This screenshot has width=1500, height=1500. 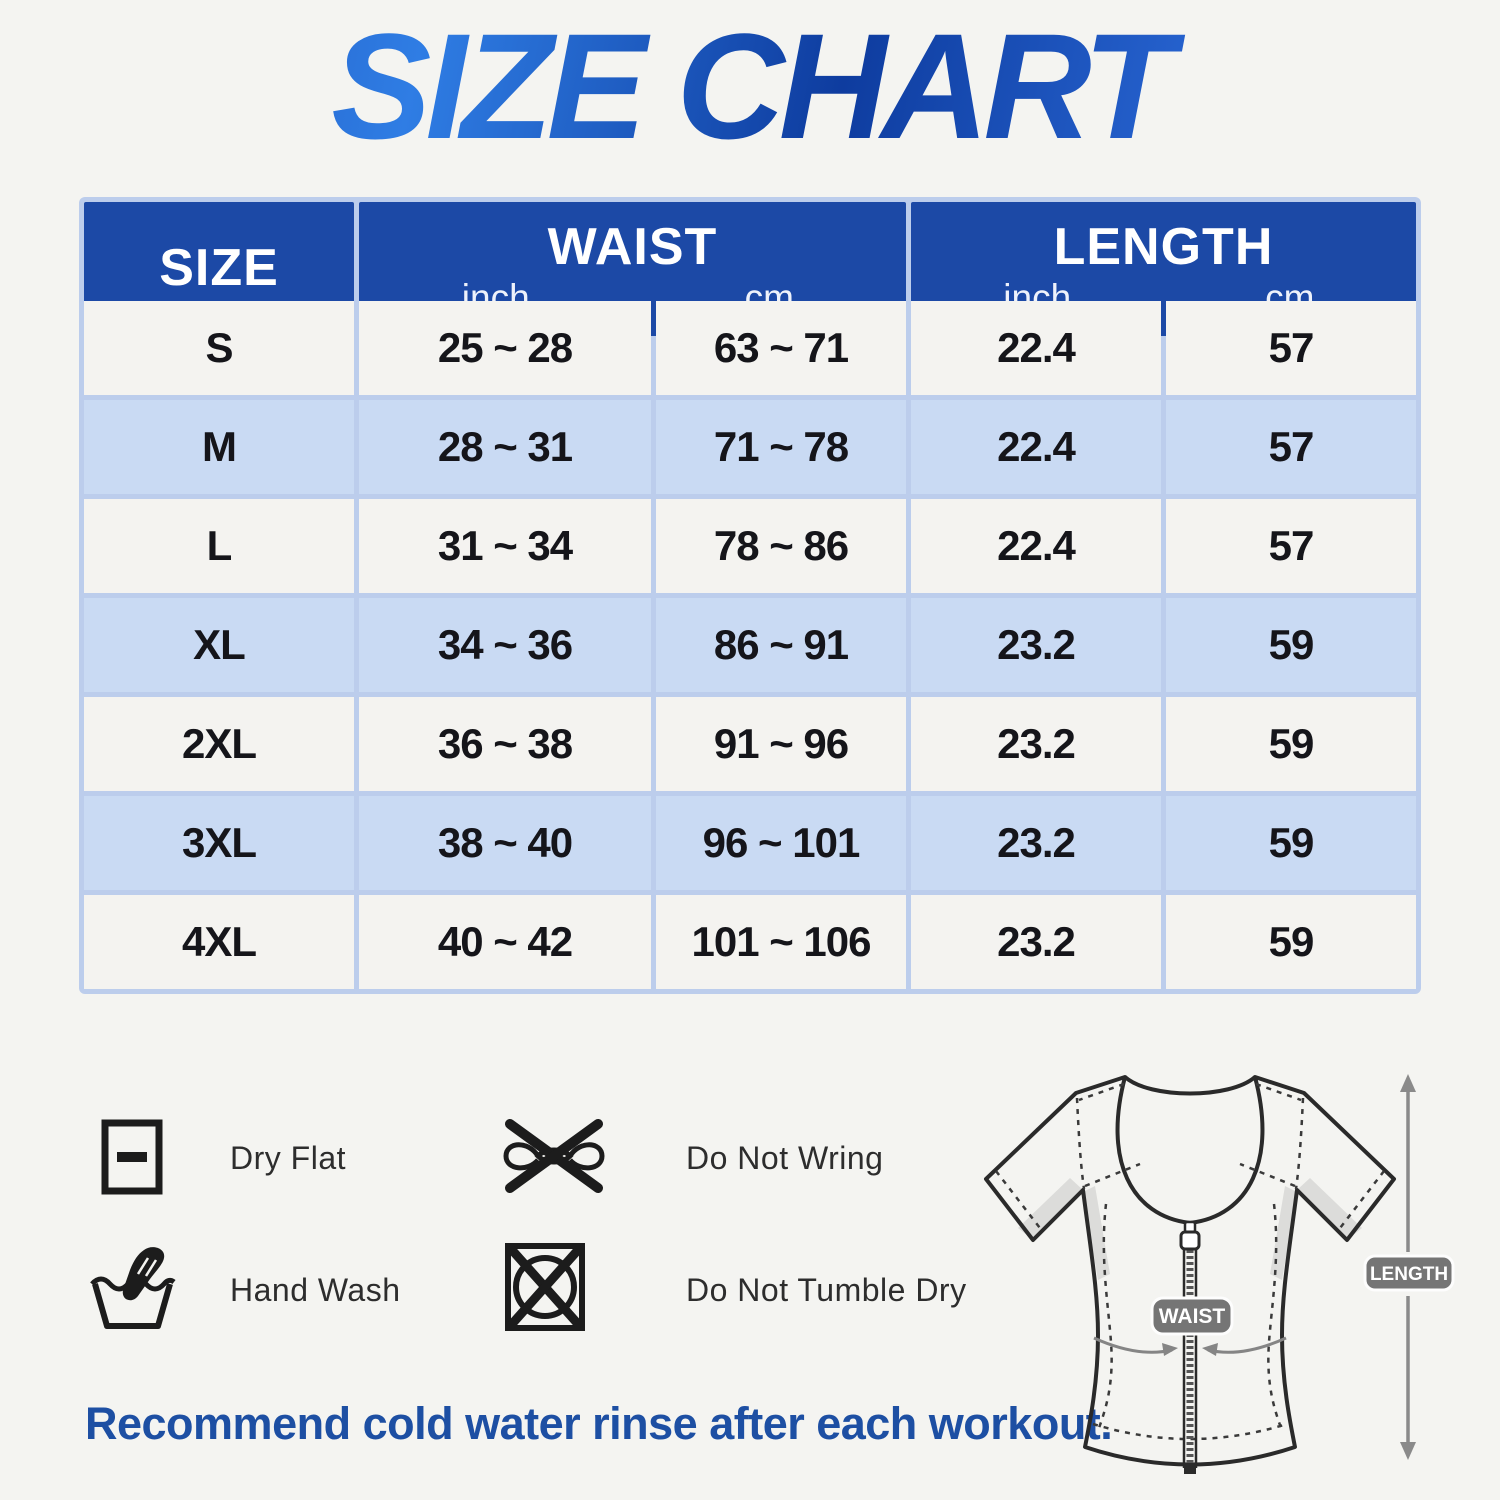 I want to click on dry-flat-icon, so click(x=132, y=1157).